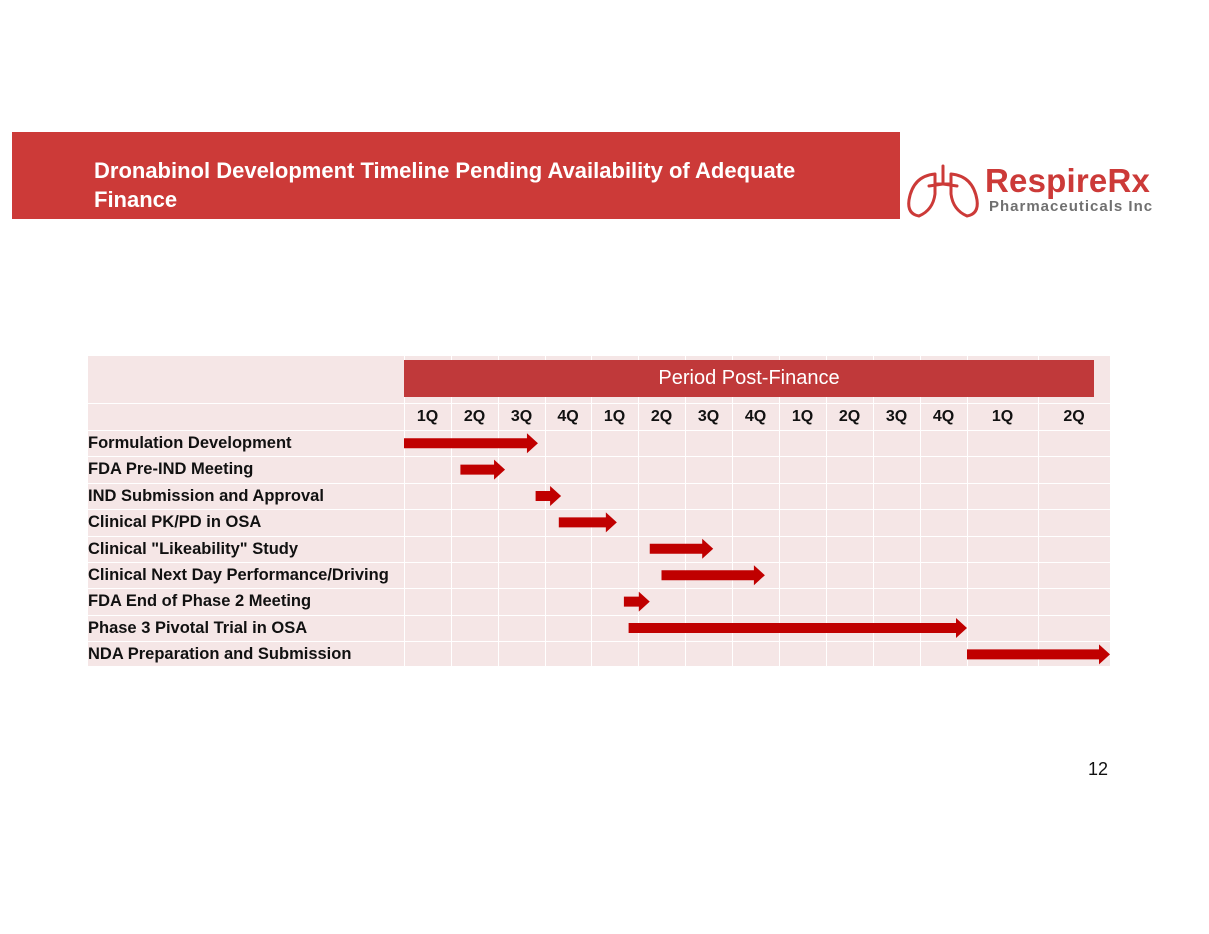 The height and width of the screenshot is (934, 1209). I want to click on lungs-icon, so click(943, 191).